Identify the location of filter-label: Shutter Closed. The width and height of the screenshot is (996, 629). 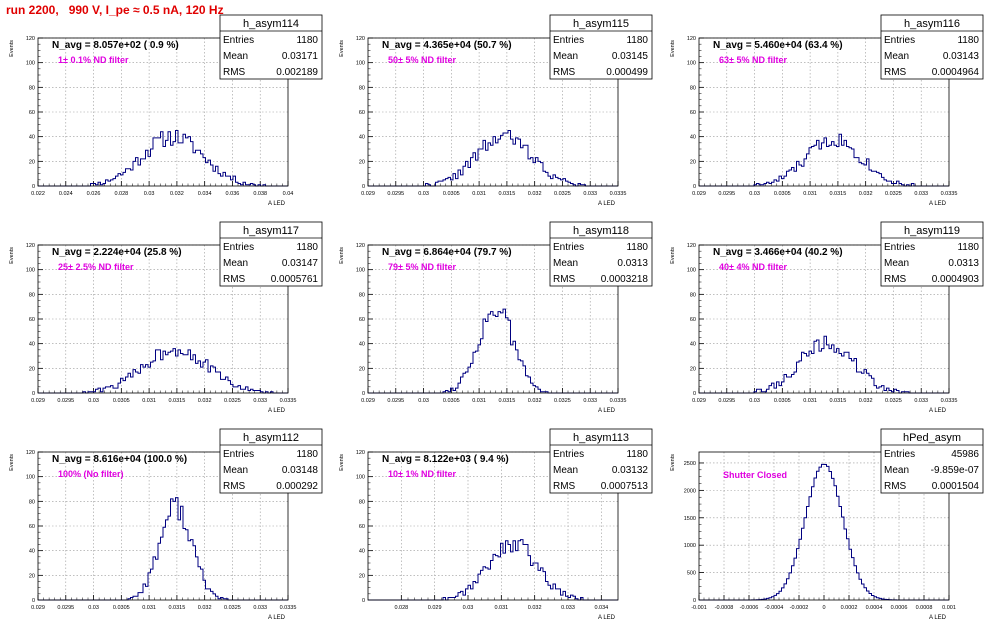
(755, 475).